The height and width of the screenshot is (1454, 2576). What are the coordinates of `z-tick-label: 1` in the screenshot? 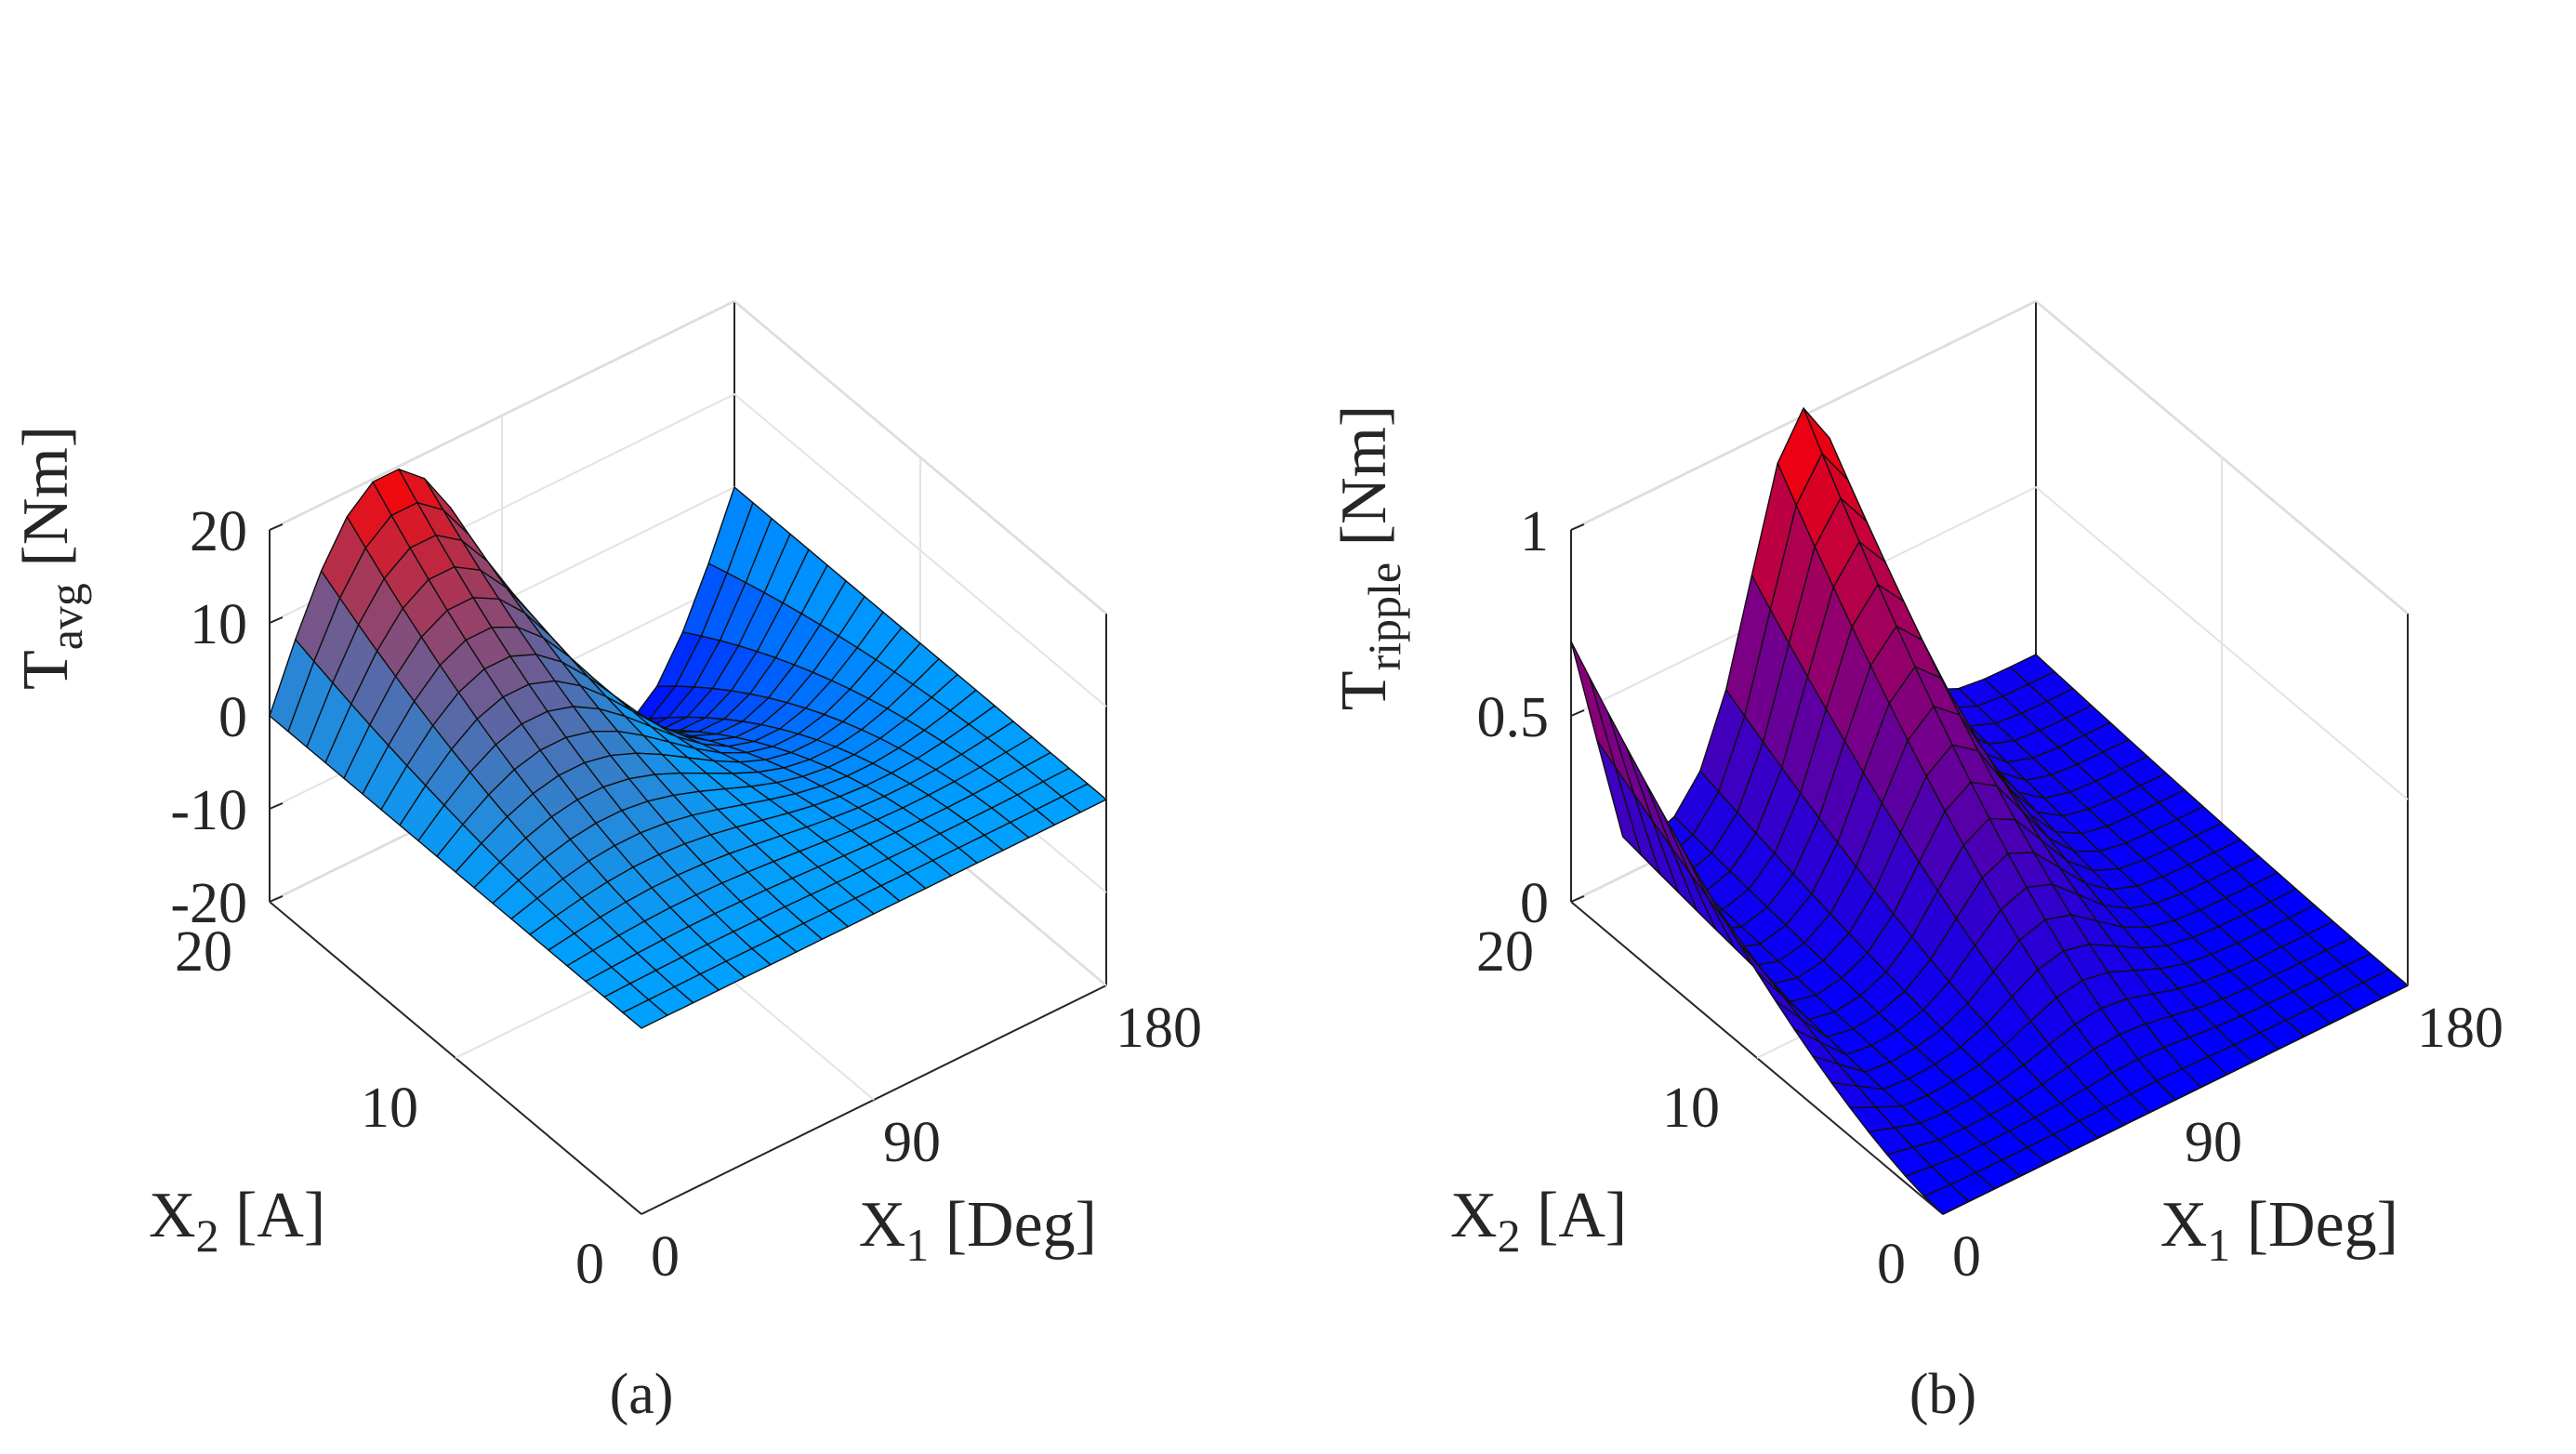 It's located at (1534, 531).